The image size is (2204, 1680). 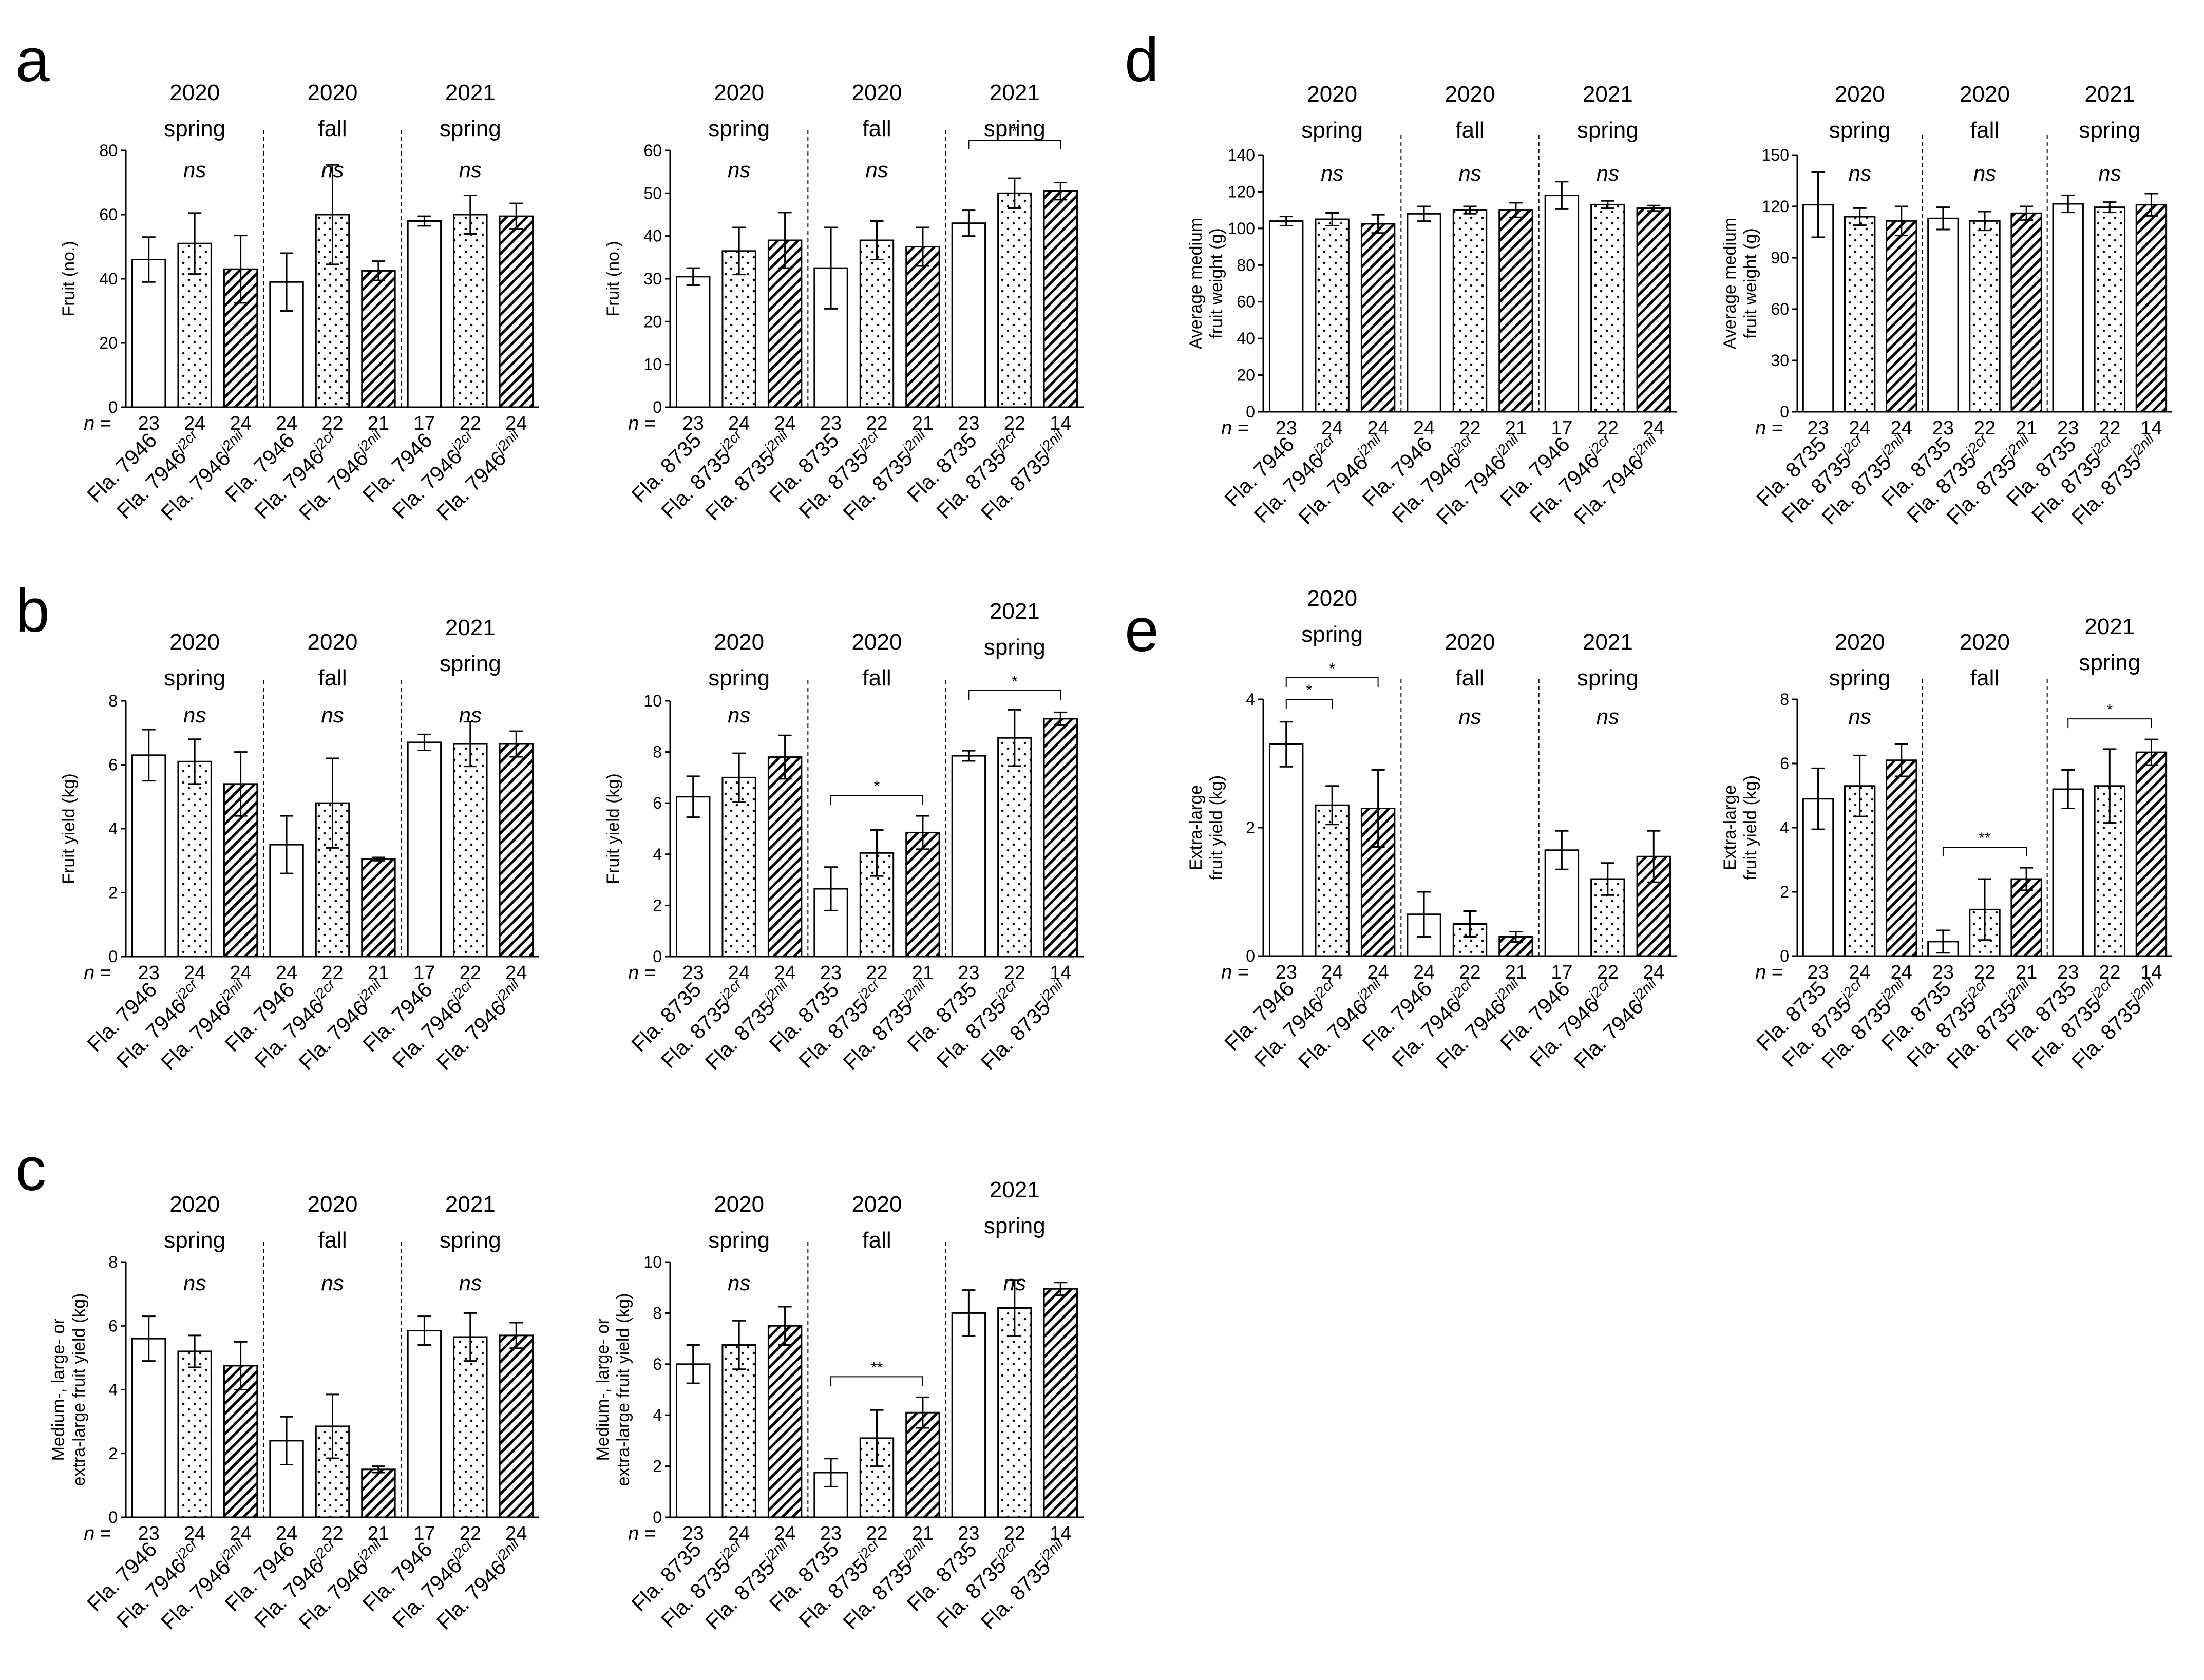 What do you see at coordinates (1309, 704) in the screenshot?
I see `significance-bracket` at bounding box center [1309, 704].